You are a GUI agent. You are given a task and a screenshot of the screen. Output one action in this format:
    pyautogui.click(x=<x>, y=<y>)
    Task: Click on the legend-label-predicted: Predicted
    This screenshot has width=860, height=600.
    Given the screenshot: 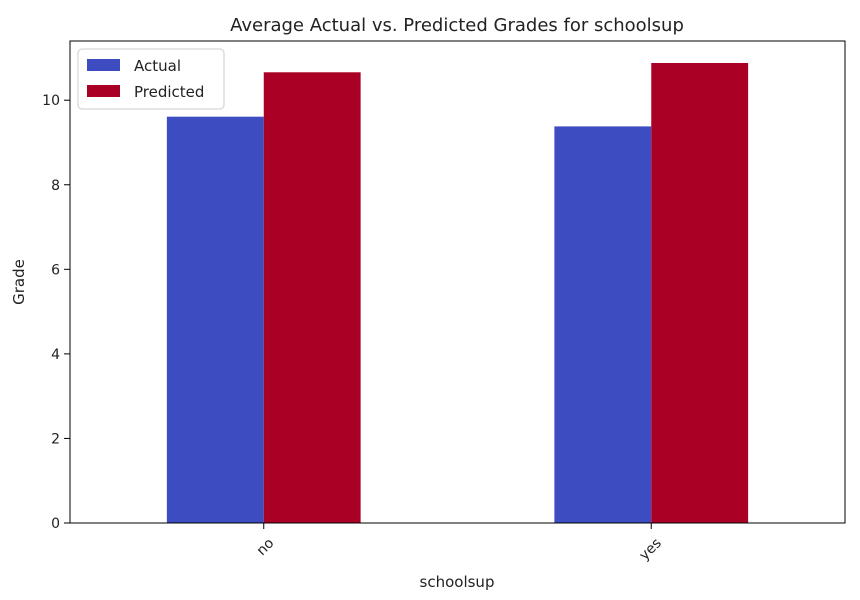 What is the action you would take?
    pyautogui.click(x=169, y=92)
    